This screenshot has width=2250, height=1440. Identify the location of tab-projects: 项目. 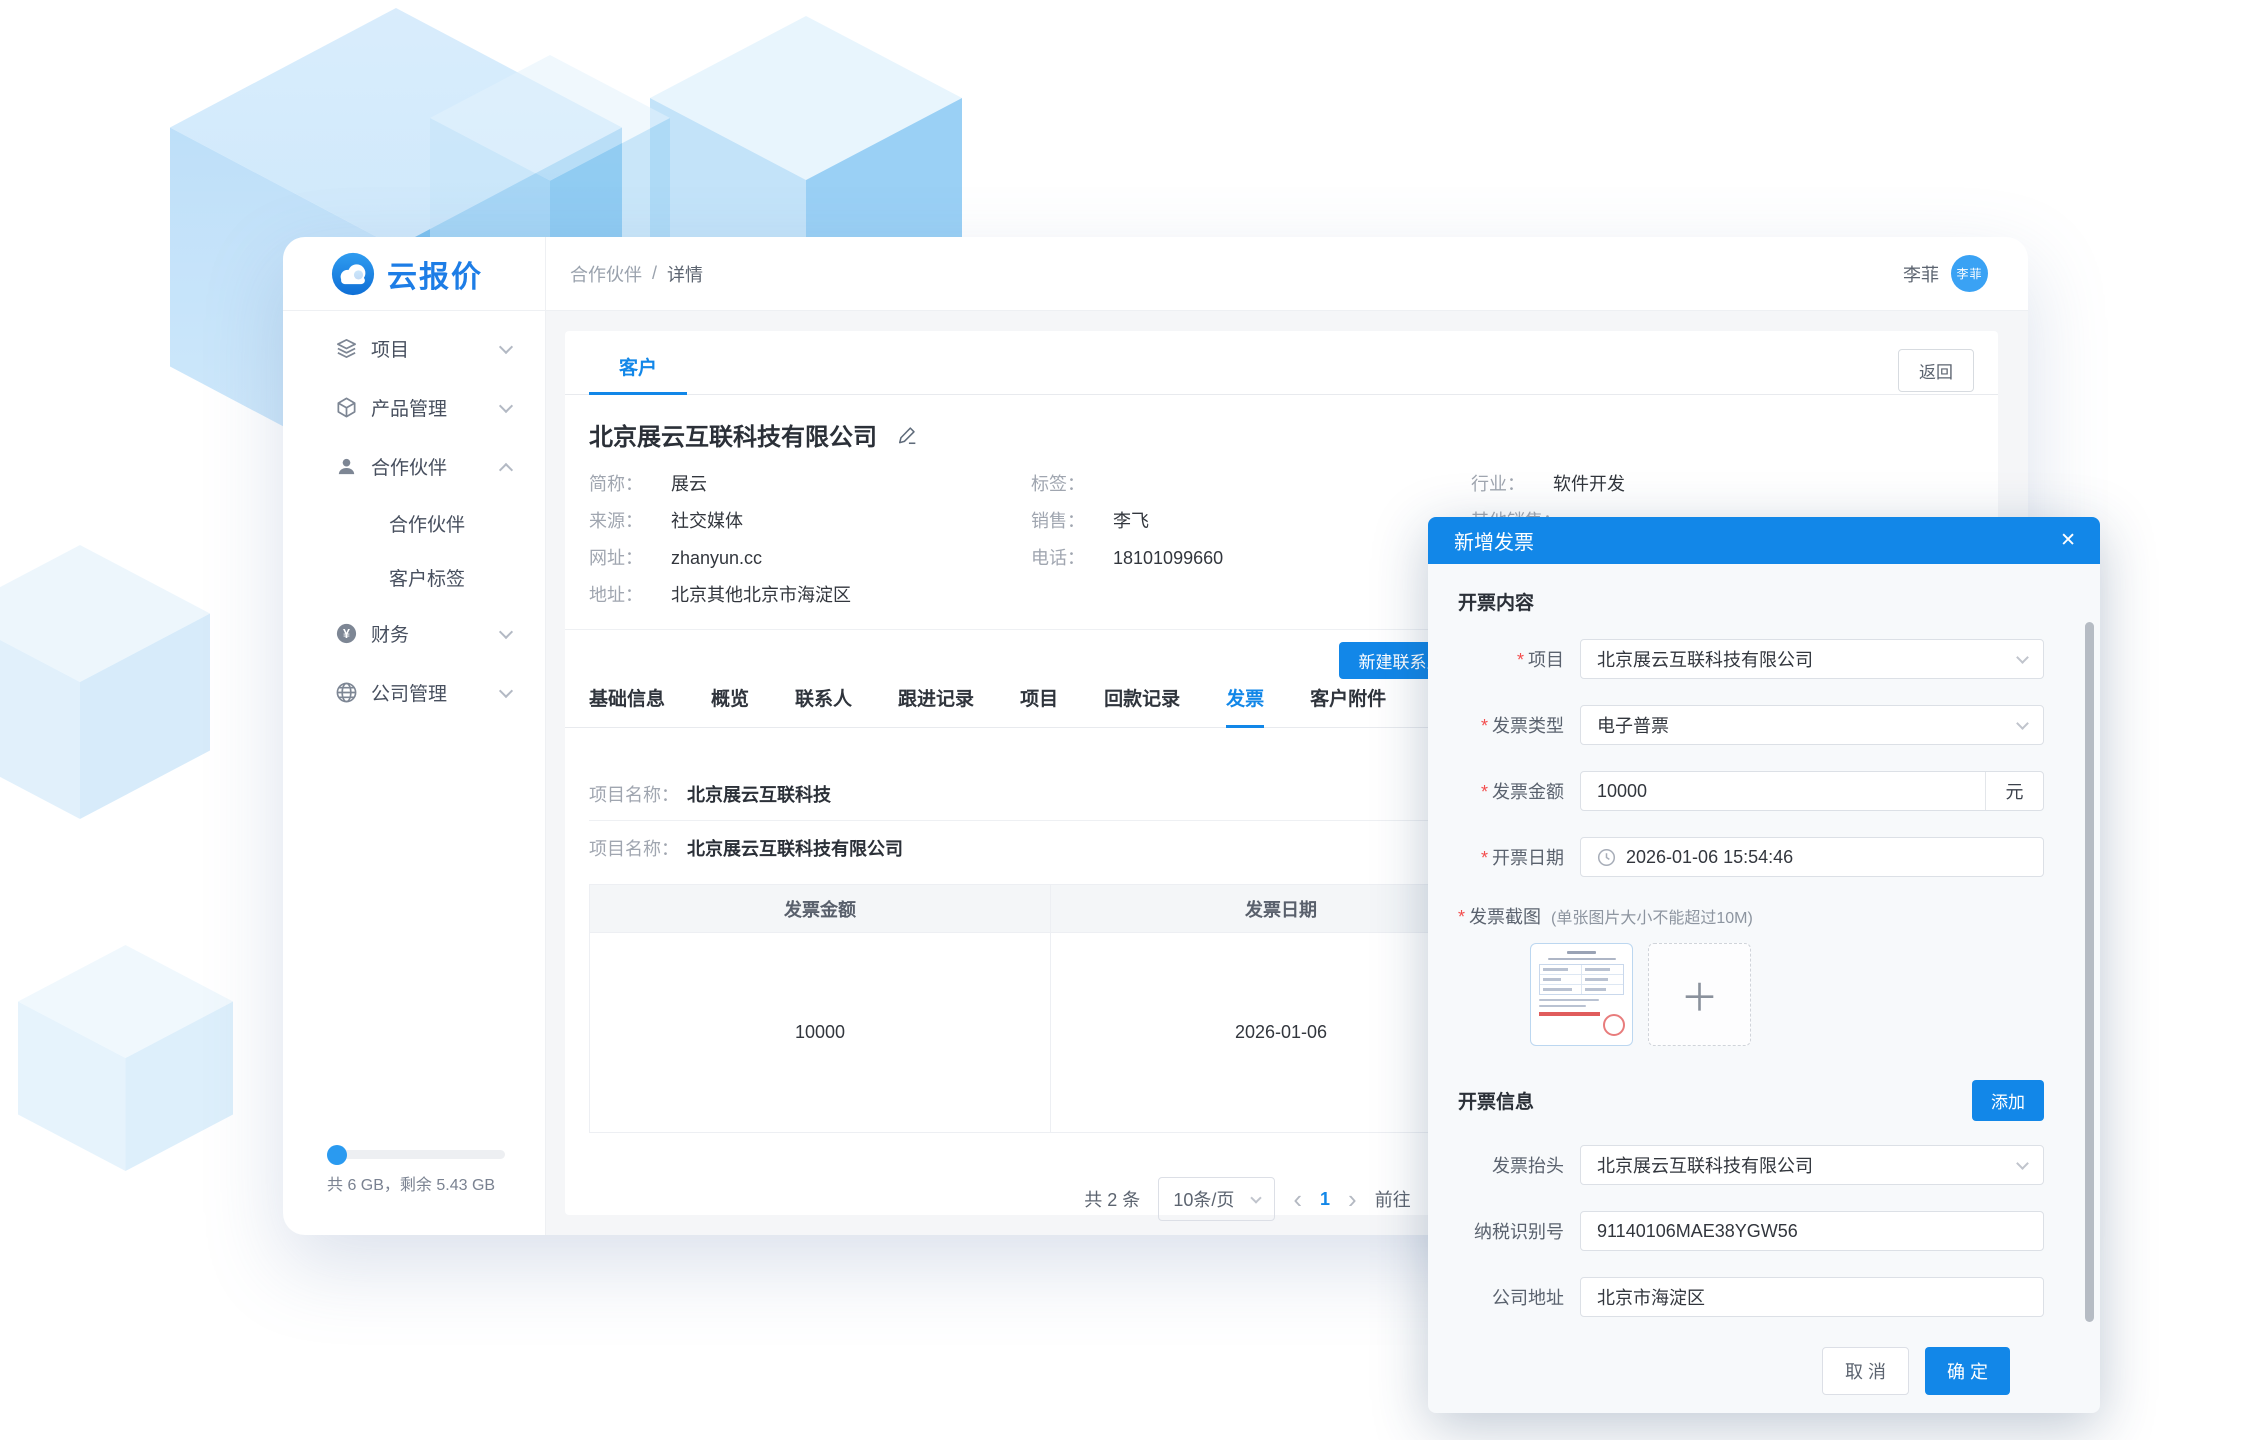
(1039, 699).